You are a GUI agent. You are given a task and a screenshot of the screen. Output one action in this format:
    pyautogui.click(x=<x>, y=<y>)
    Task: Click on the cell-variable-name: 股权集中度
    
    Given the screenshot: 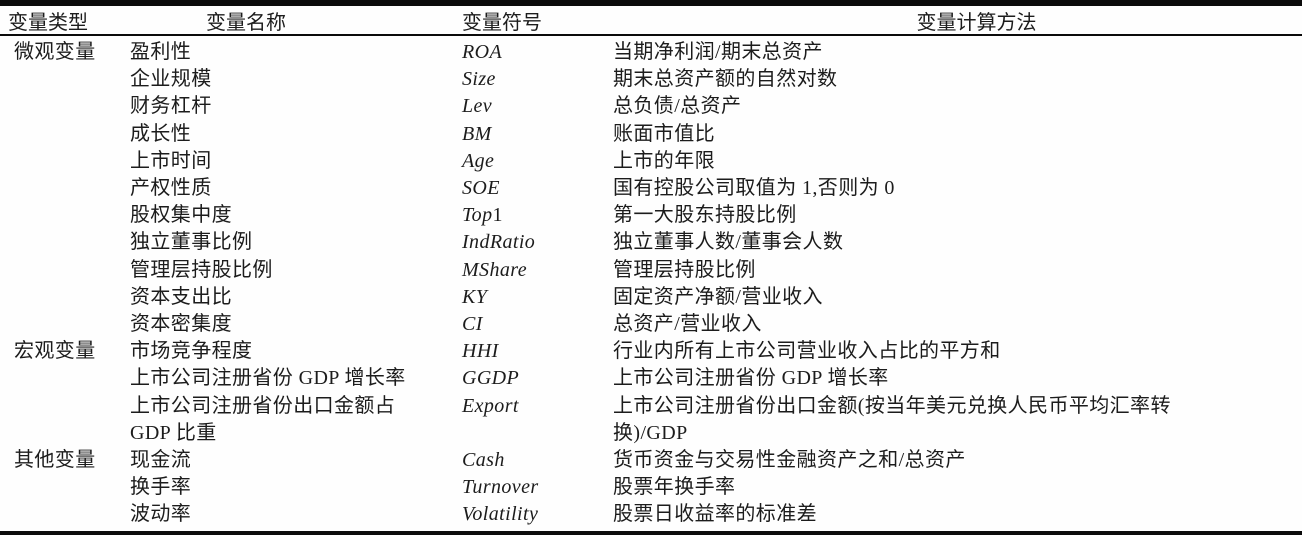 What is the action you would take?
    pyautogui.click(x=181, y=215)
    